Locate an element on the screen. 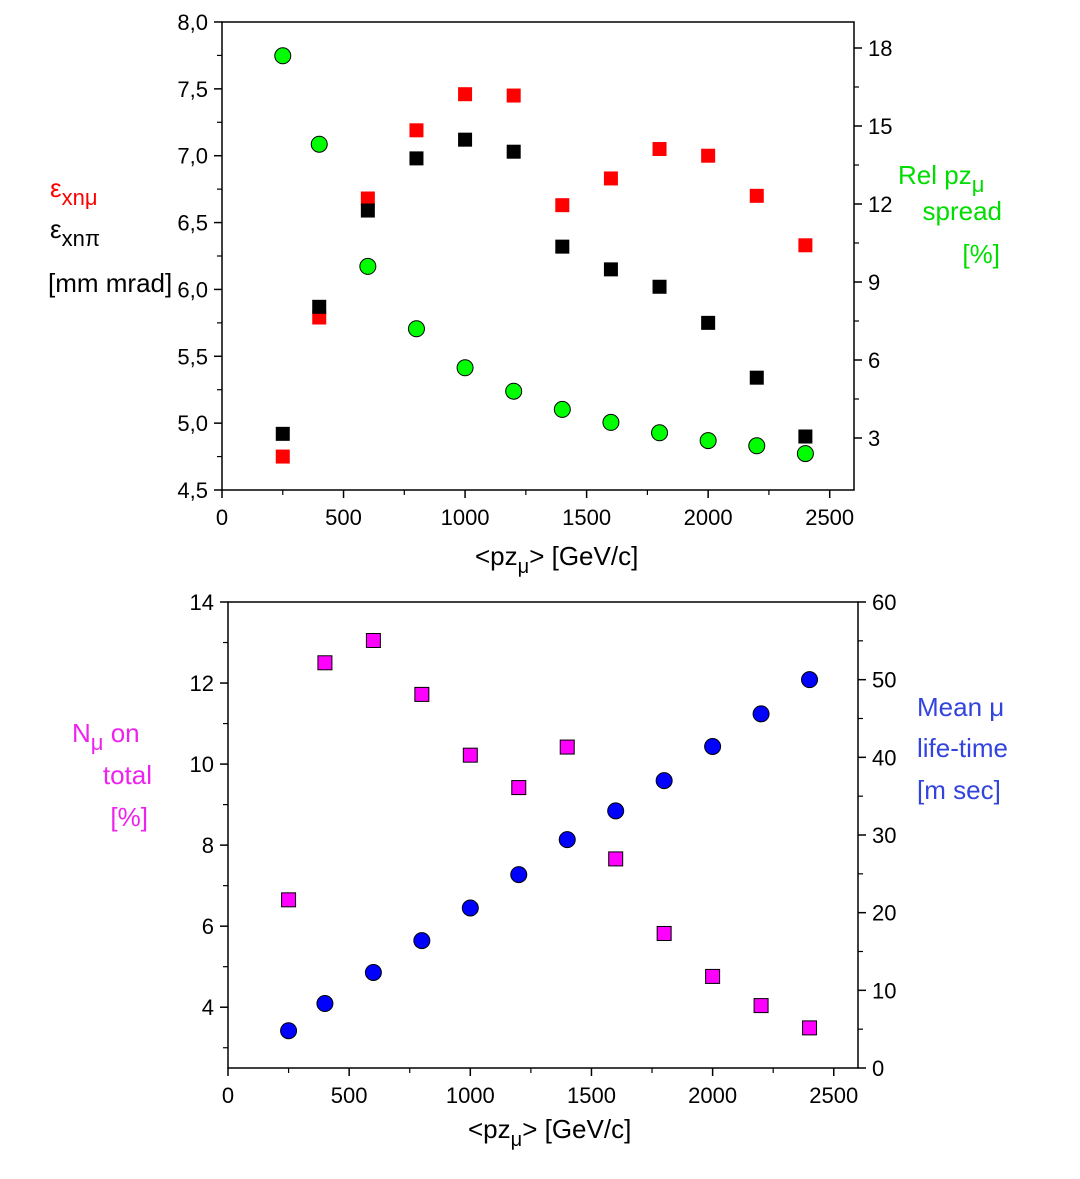  bottom-y-tick-label: 6 is located at coordinates (208, 926).